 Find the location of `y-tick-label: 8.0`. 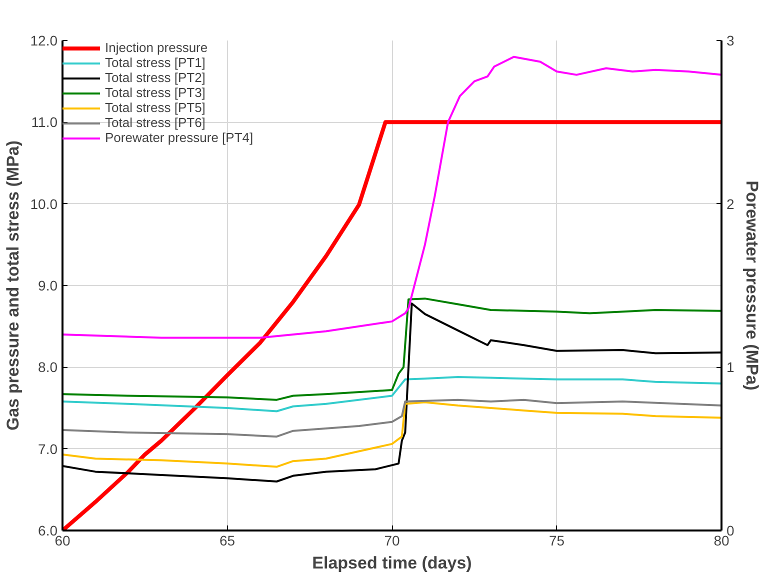

y-tick-label: 8.0 is located at coordinates (48, 367).